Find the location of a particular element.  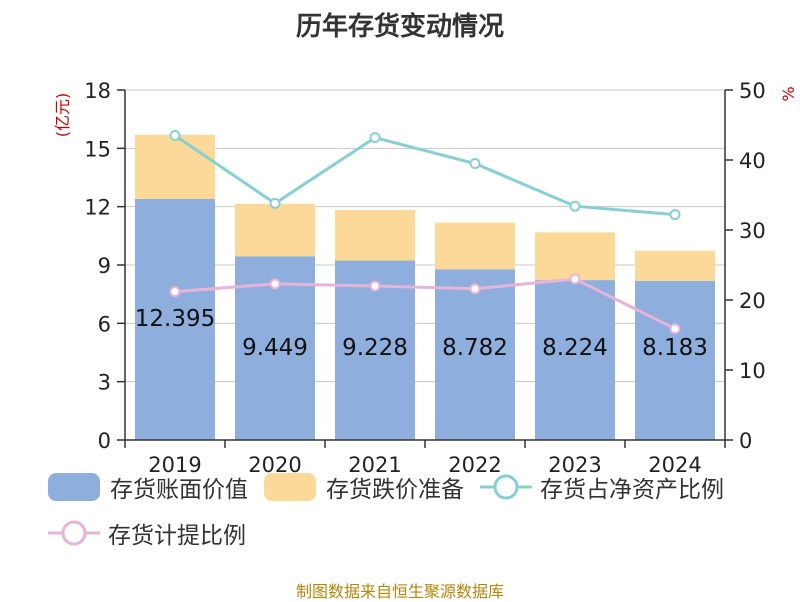

data-label-book-value-2022: 8.782 is located at coordinates (475, 348).